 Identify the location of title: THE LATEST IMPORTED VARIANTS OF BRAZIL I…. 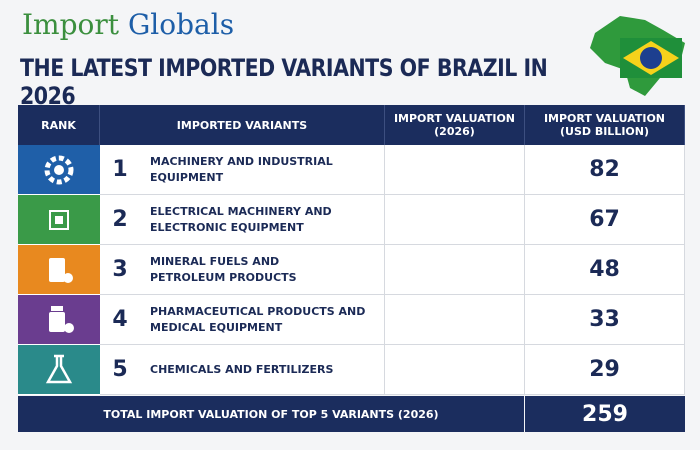
(284, 82).